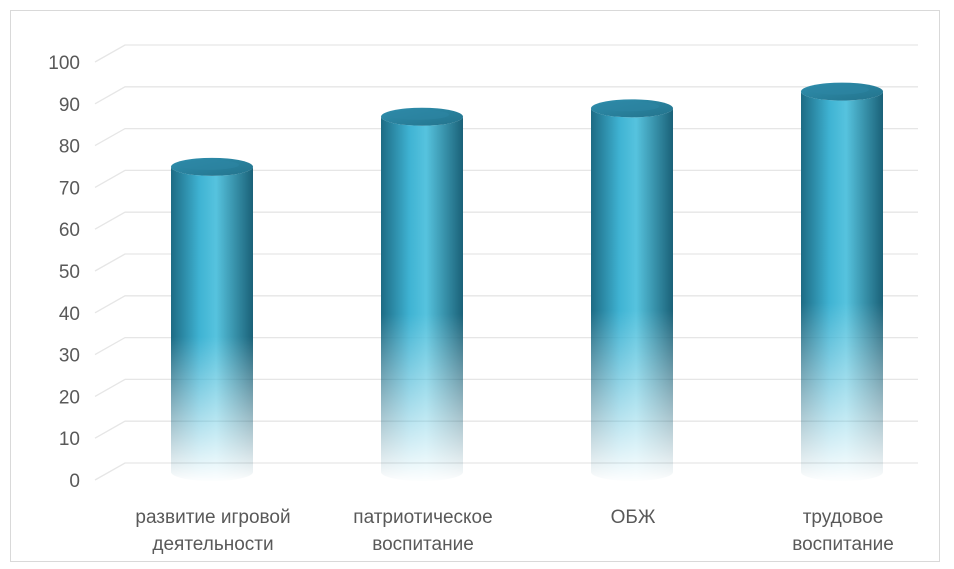 This screenshot has height=569, width=954. What do you see at coordinates (69, 397) in the screenshot?
I see `y-tick-label: 20` at bounding box center [69, 397].